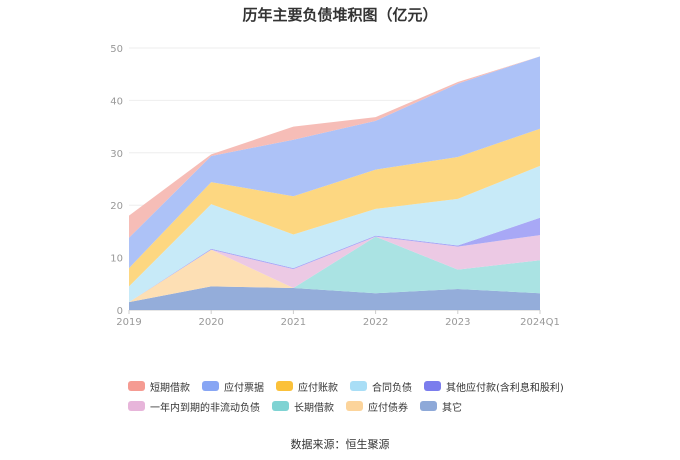 The image size is (680, 460). Describe the element at coordinates (128, 322) in the screenshot. I see `x-tick-label: 2019` at that location.